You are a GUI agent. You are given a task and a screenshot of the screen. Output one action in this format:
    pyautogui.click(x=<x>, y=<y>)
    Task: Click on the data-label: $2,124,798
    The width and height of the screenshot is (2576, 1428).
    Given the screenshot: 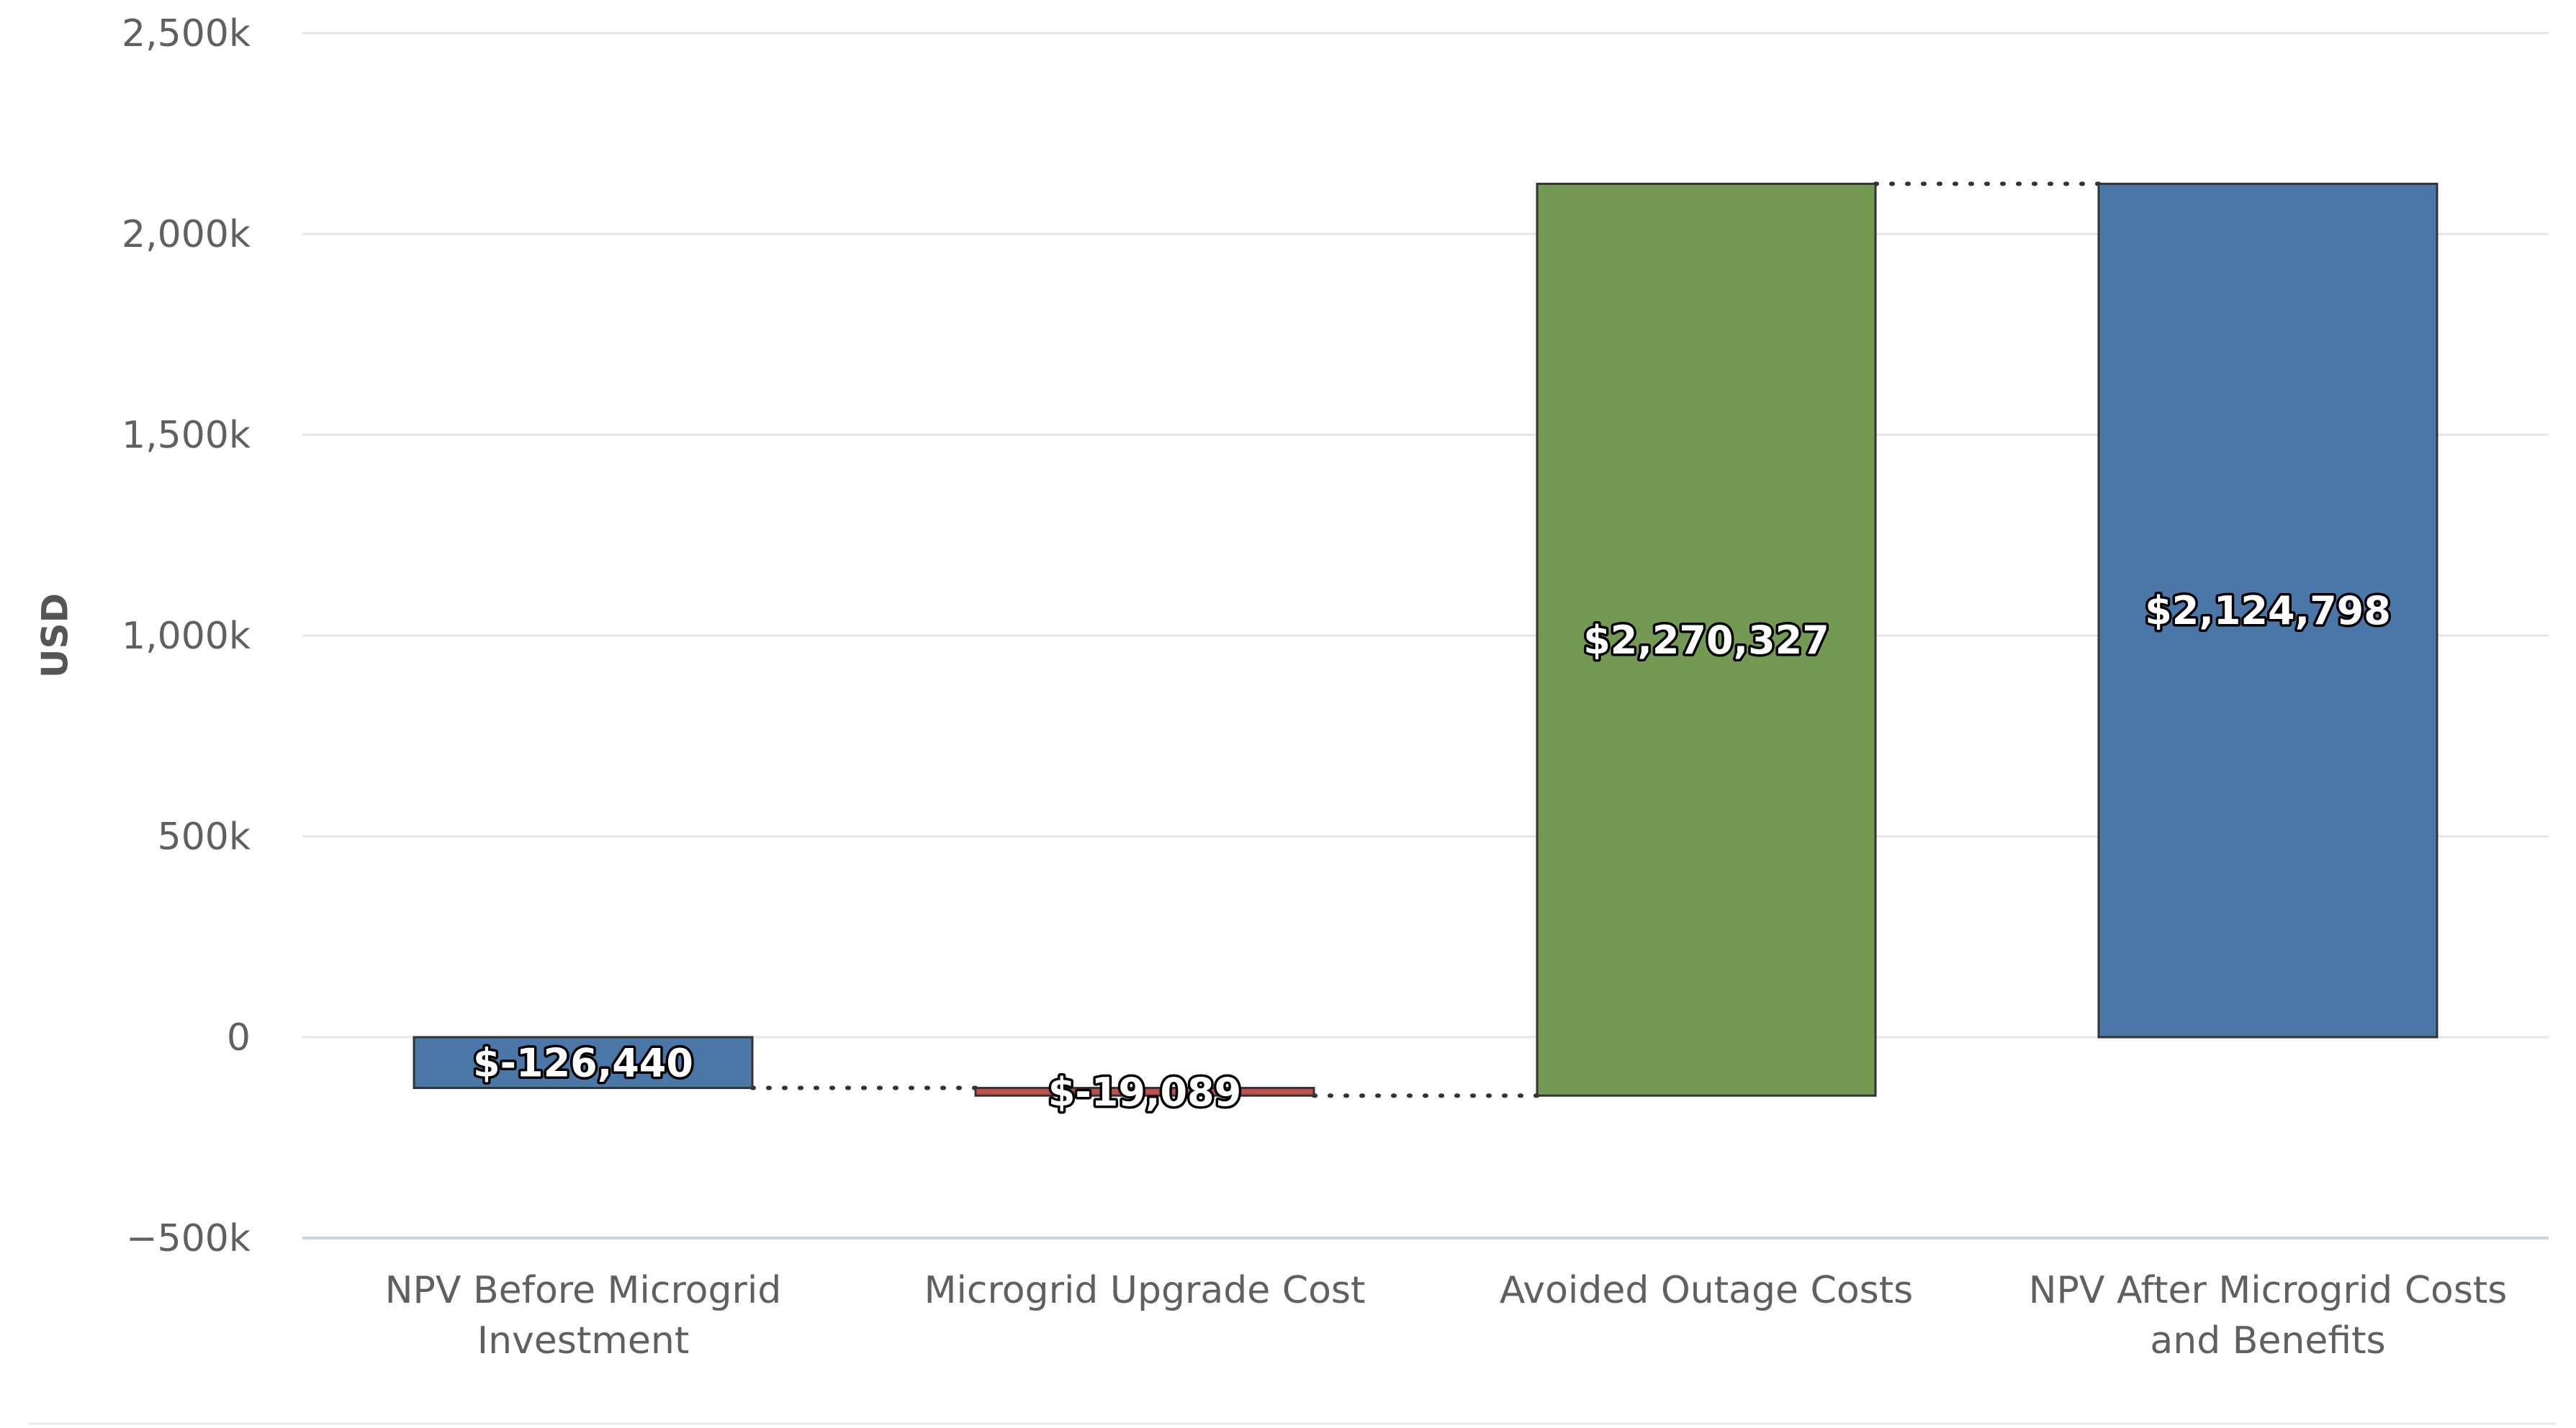 What is the action you would take?
    pyautogui.click(x=2268, y=610)
    